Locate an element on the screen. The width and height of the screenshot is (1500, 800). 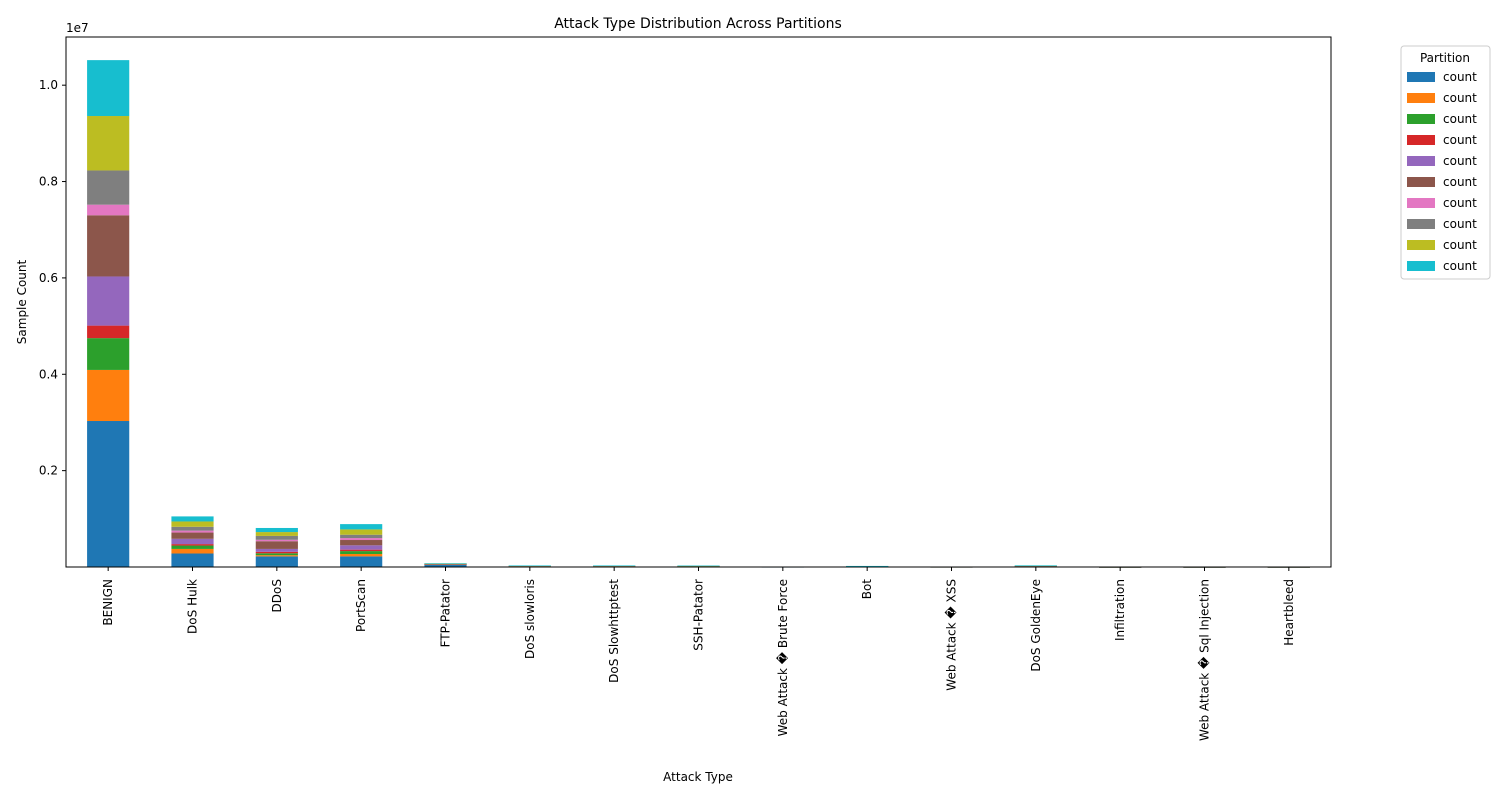
y-tick-label: 1.0 is located at coordinates (48, 85).